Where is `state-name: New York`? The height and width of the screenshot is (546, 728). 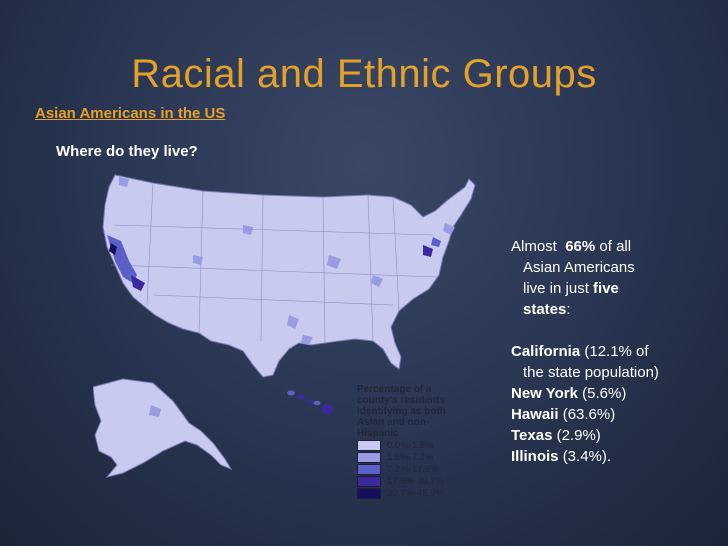
state-name: New York is located at coordinates (544, 393).